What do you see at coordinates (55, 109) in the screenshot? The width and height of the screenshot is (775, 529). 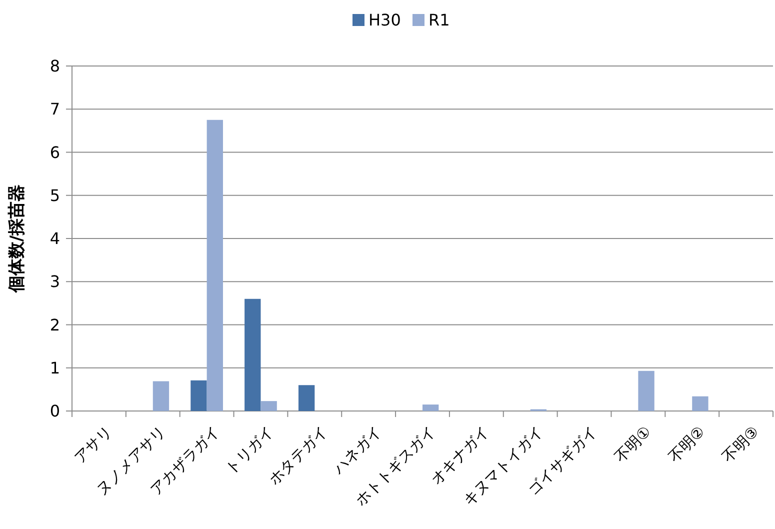 I see `y-tick-label: 7` at bounding box center [55, 109].